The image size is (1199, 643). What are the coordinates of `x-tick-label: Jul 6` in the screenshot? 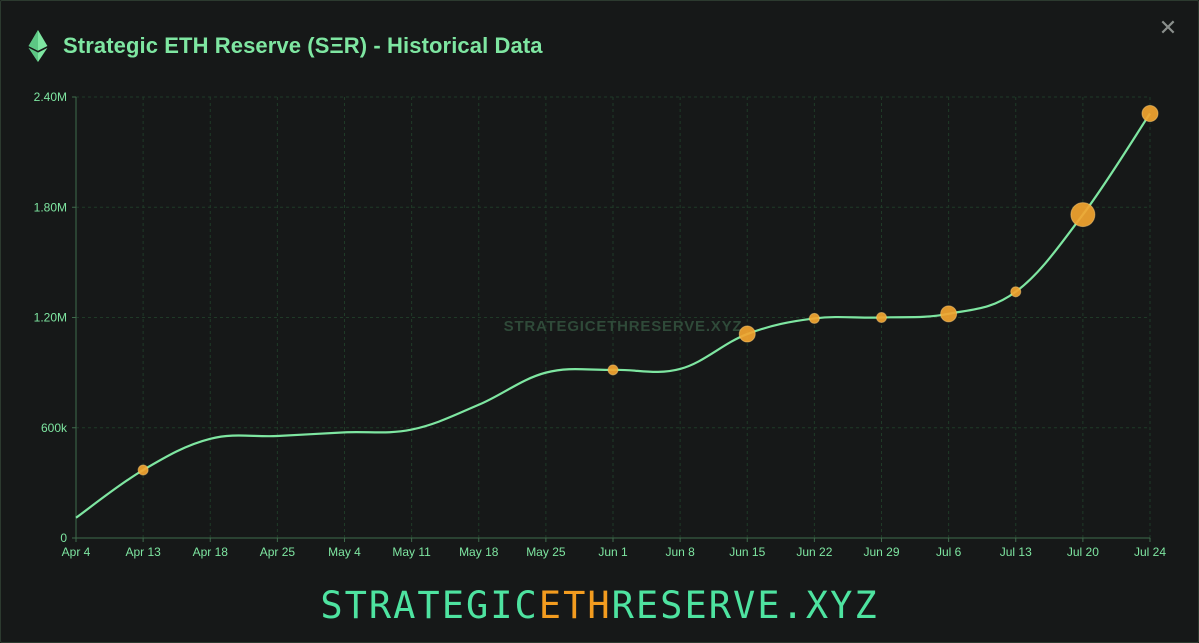 It's located at (949, 552).